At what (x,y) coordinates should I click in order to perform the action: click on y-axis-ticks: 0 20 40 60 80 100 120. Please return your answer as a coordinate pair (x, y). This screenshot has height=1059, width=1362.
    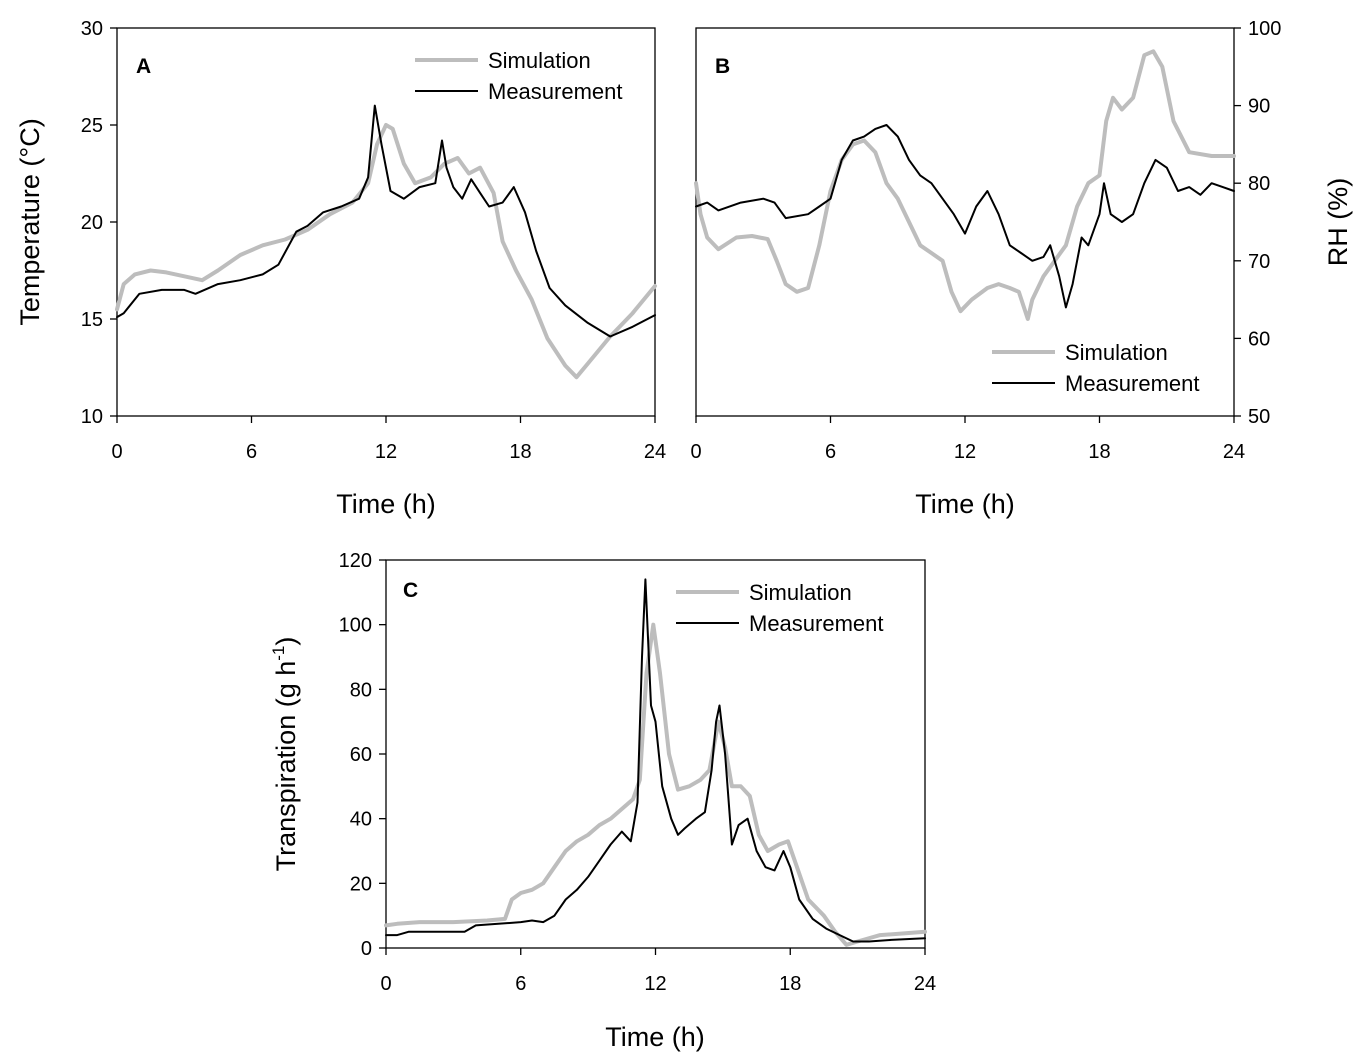
    Looking at the image, I should click on (362, 755).